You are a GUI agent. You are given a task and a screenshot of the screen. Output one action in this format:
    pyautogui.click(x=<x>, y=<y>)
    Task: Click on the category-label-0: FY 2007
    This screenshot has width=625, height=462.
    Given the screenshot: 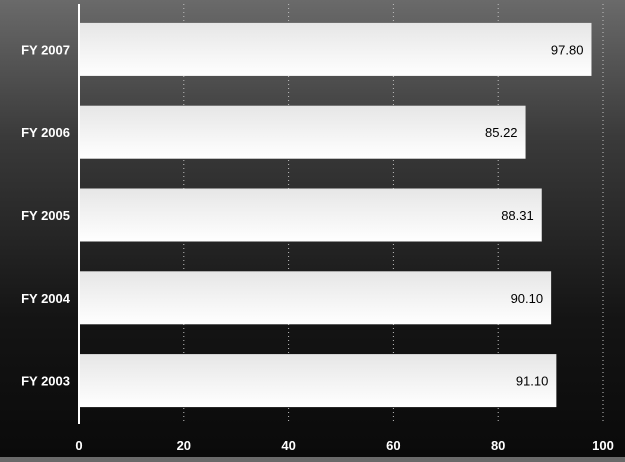 What is the action you would take?
    pyautogui.click(x=45, y=49)
    